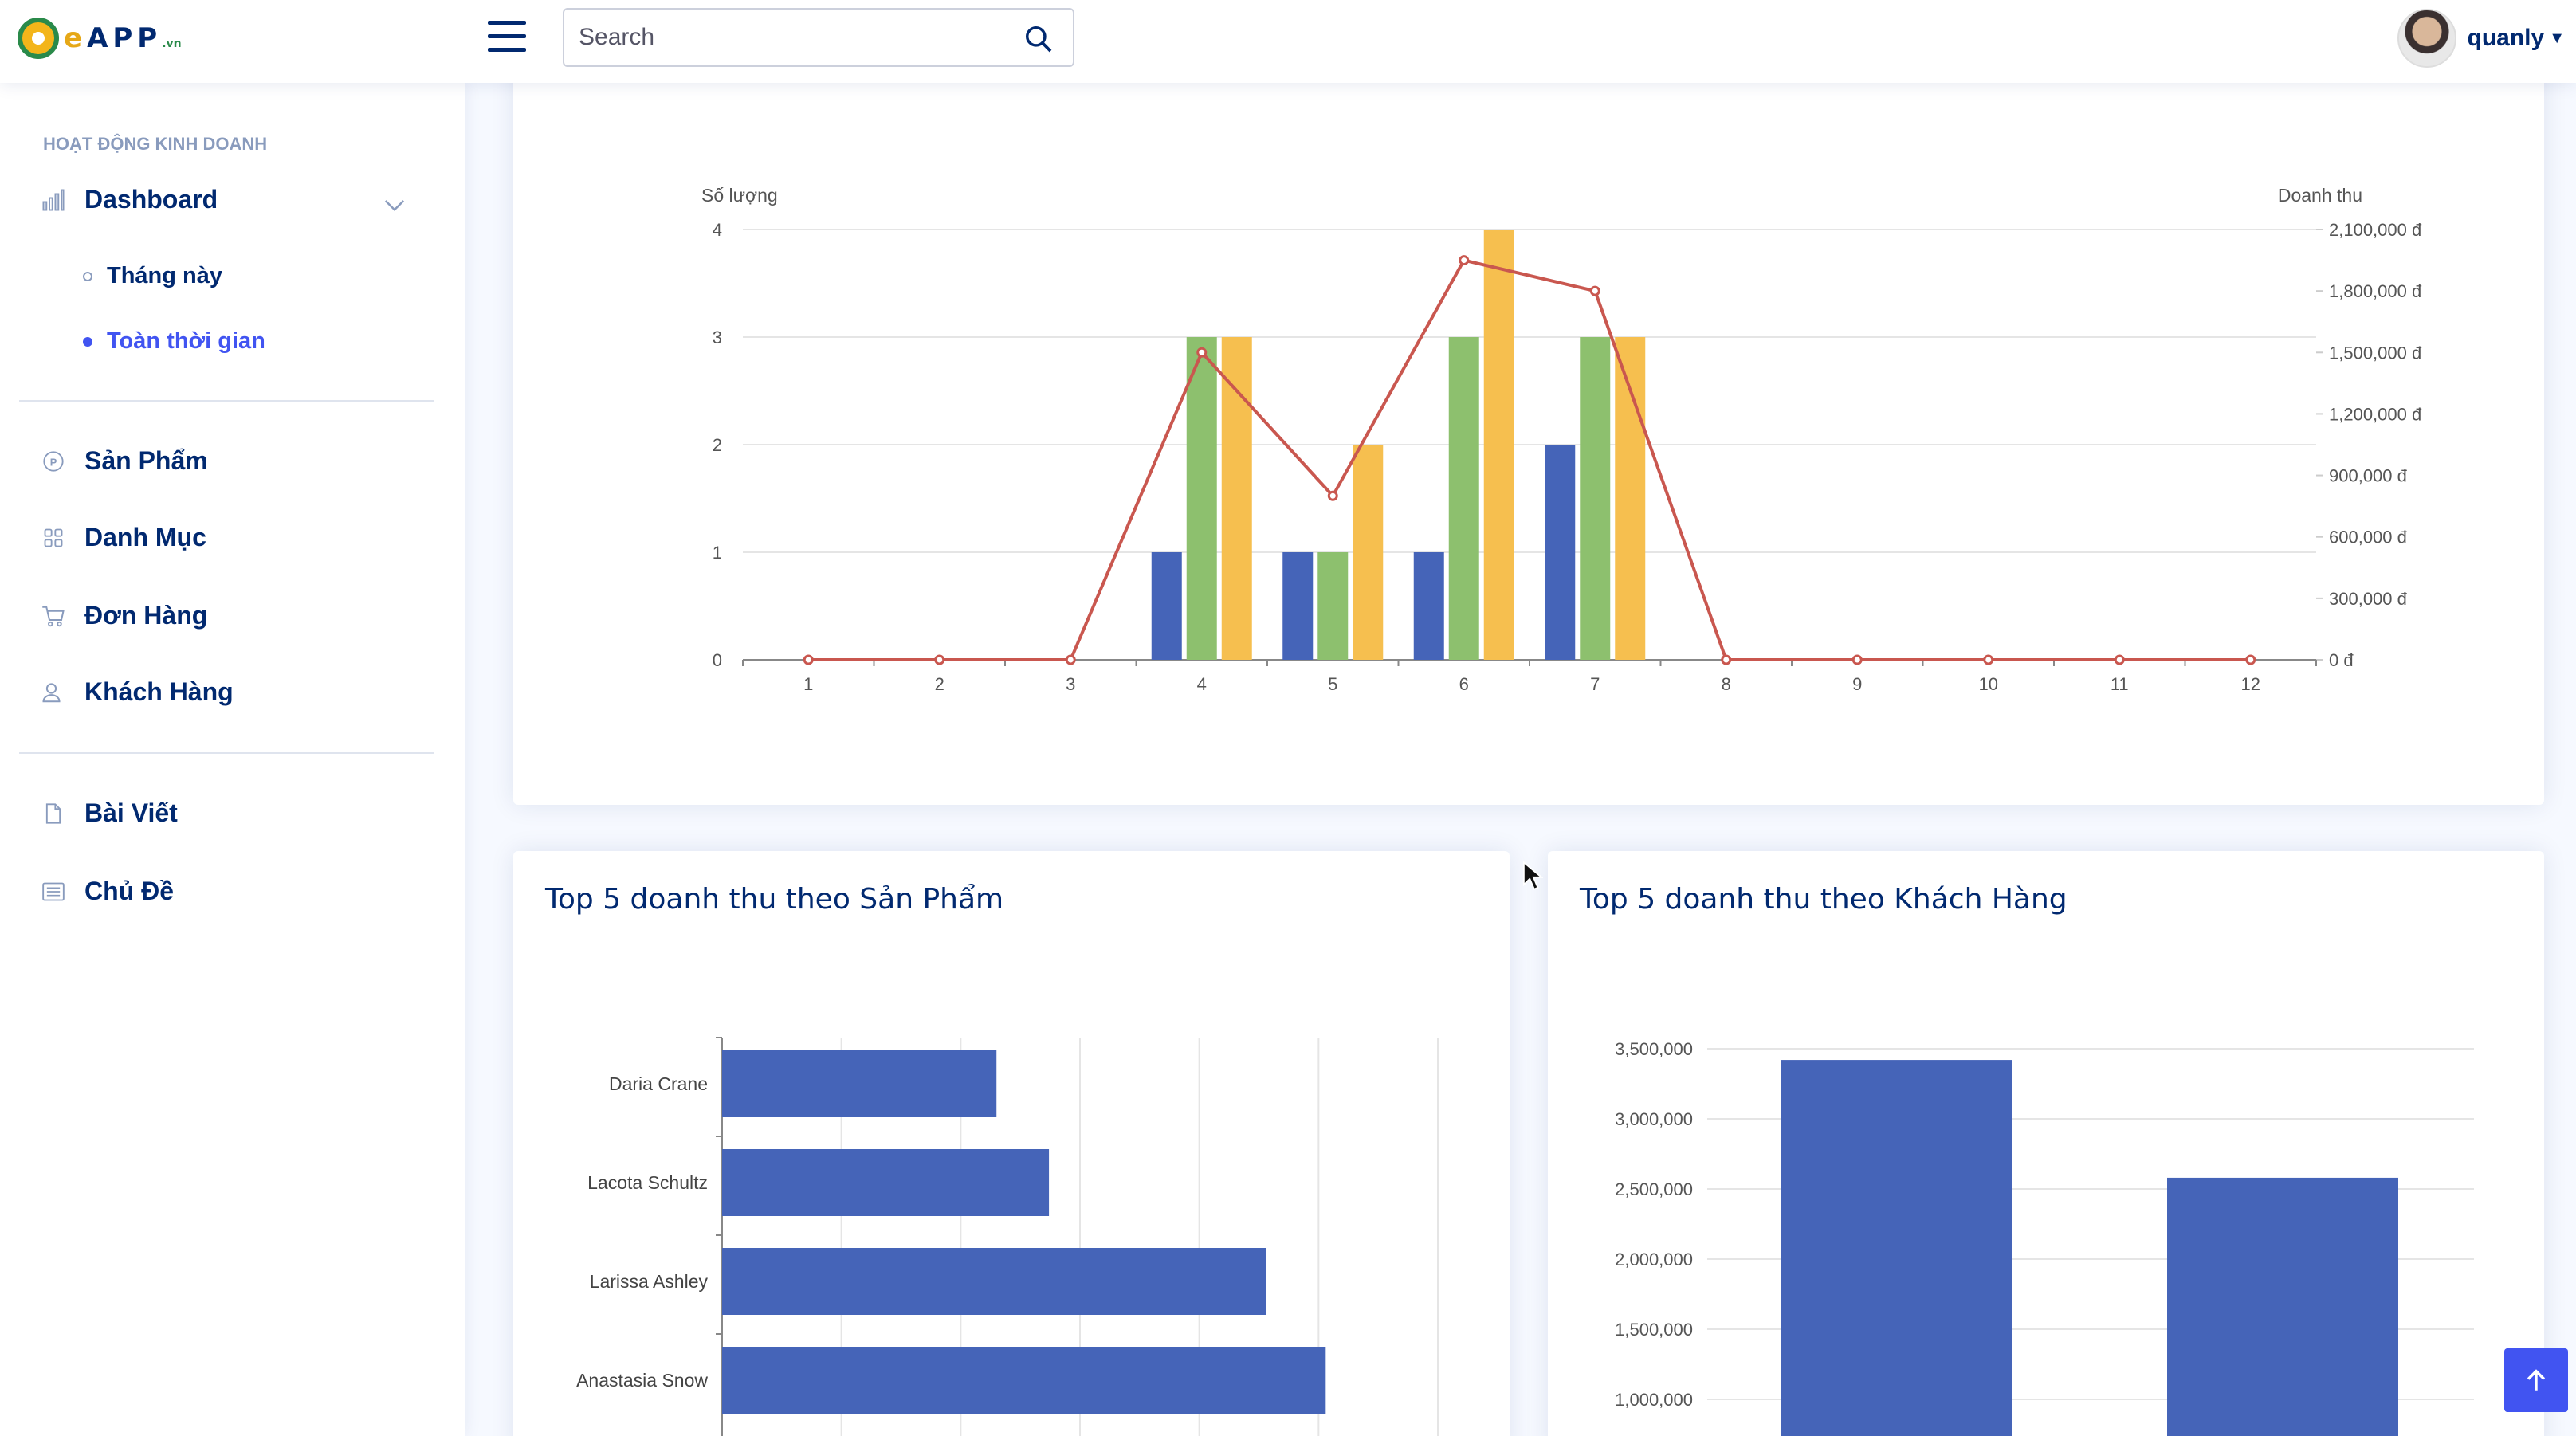 The width and height of the screenshot is (2576, 1436). What do you see at coordinates (124, 461) in the screenshot?
I see `sidebar-item-products: P Sản Phẩm` at bounding box center [124, 461].